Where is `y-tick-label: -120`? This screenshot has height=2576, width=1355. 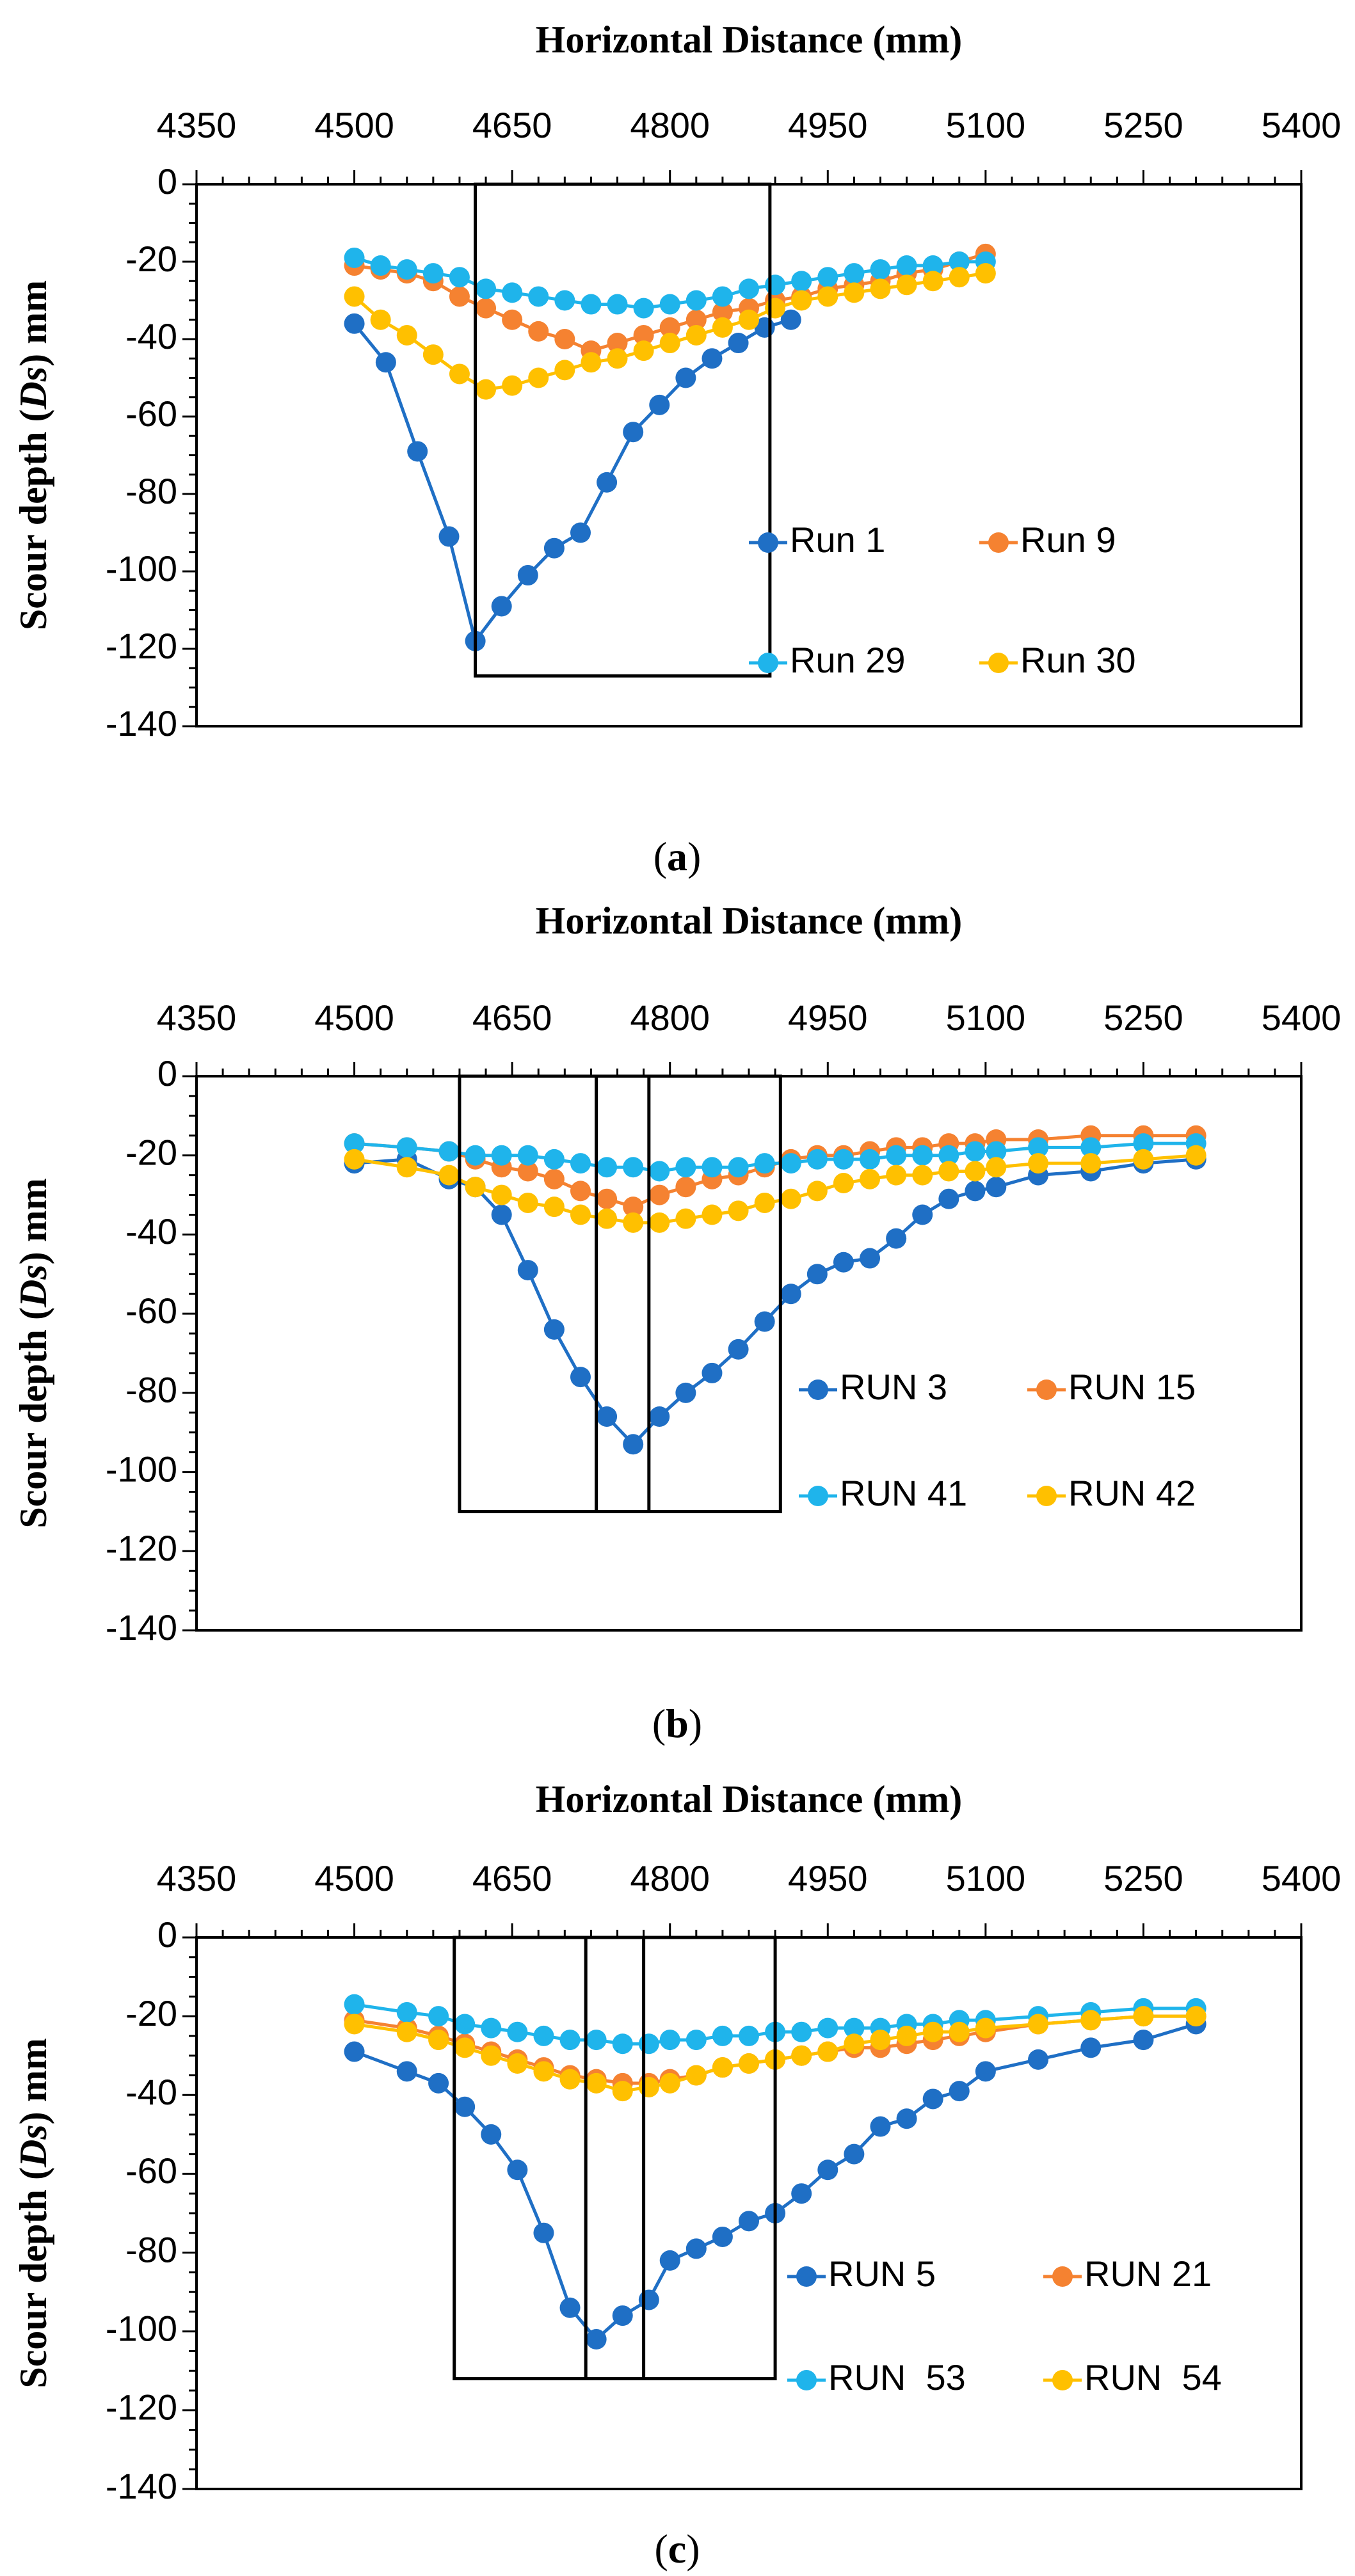 y-tick-label: -120 is located at coordinates (141, 646).